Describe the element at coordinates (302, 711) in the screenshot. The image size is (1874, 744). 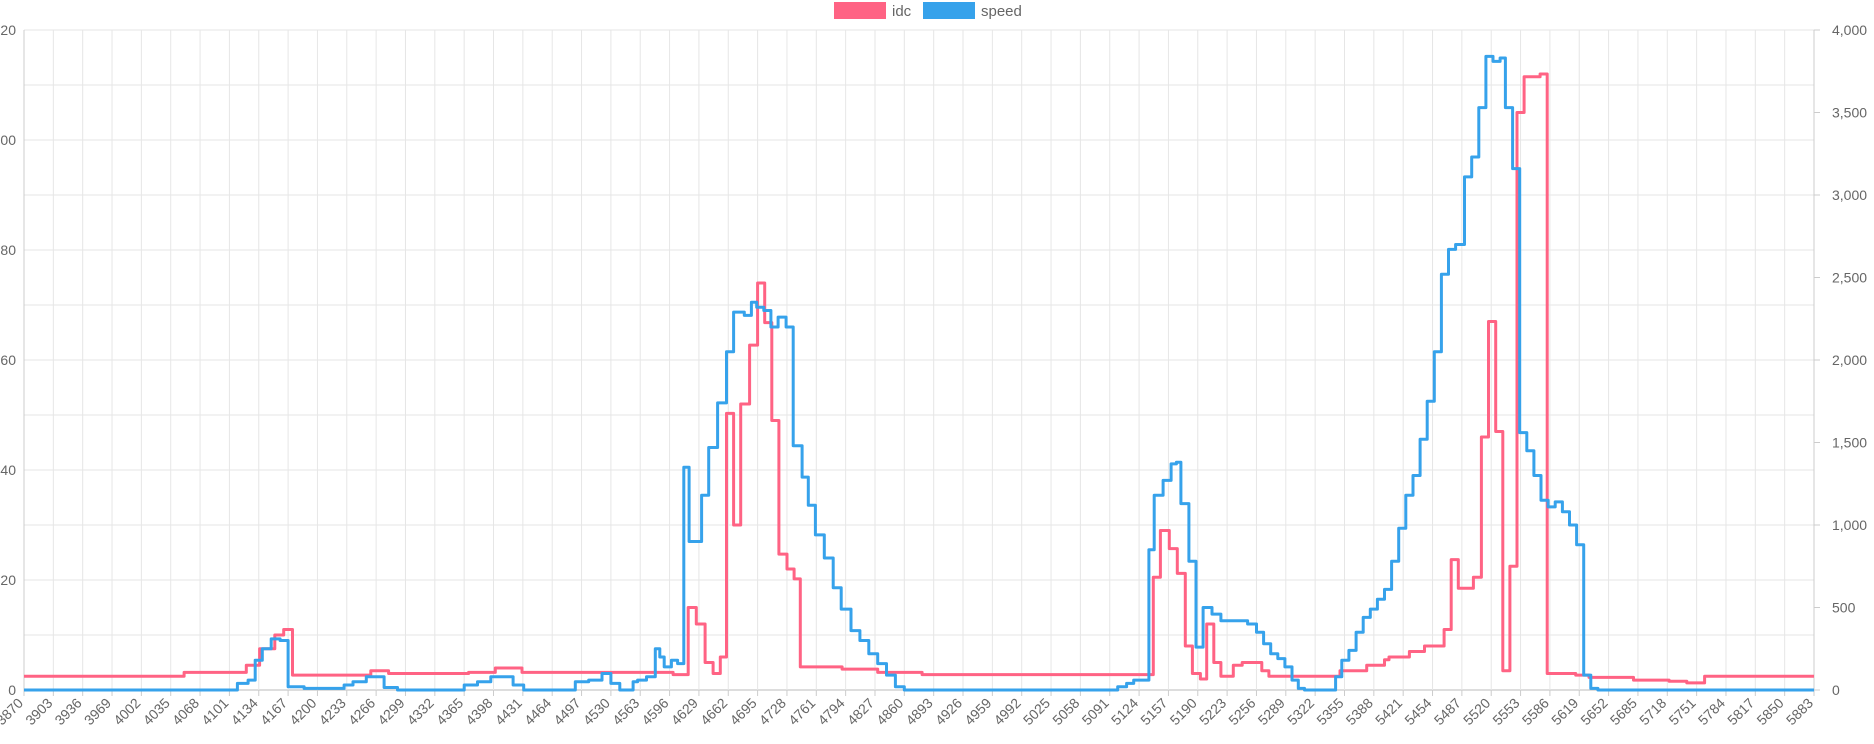
I see `x-tick-label: 4200` at that location.